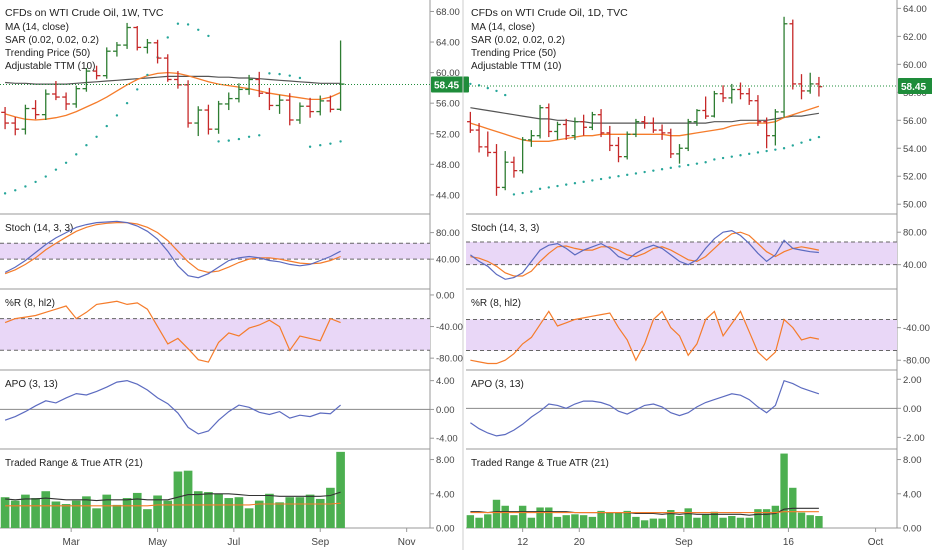 This screenshot has height=555, width=932. What do you see at coordinates (215, 334) in the screenshot?
I see `wr-band` at bounding box center [215, 334].